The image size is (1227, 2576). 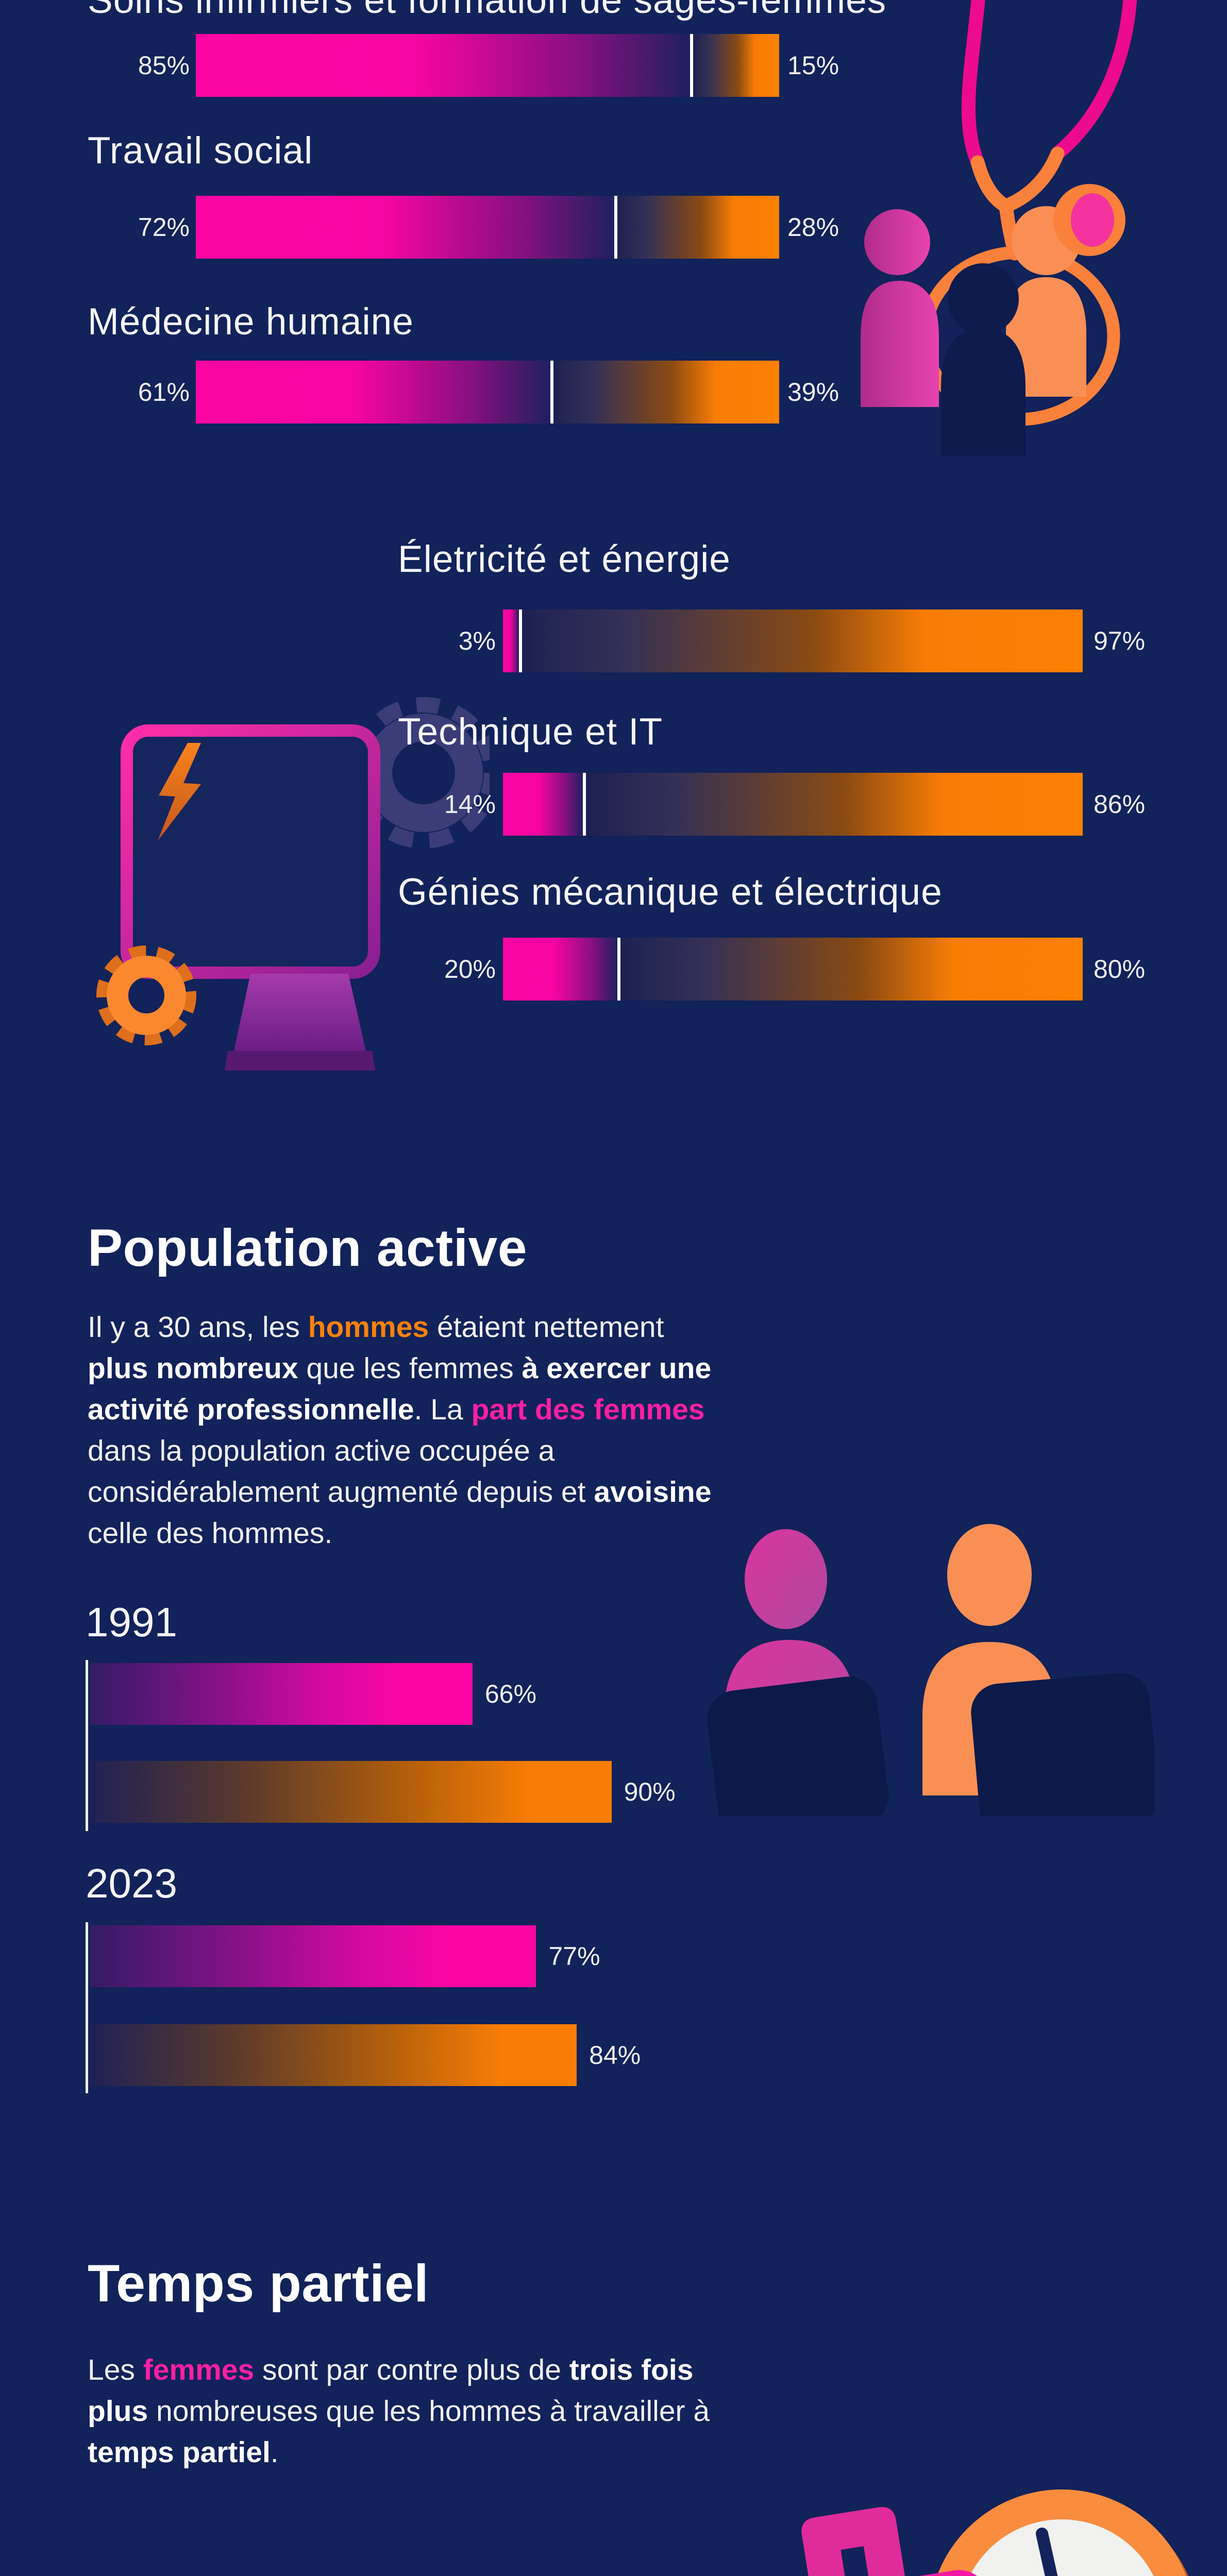 I want to click on bar-value: 90%, so click(x=650, y=1792).